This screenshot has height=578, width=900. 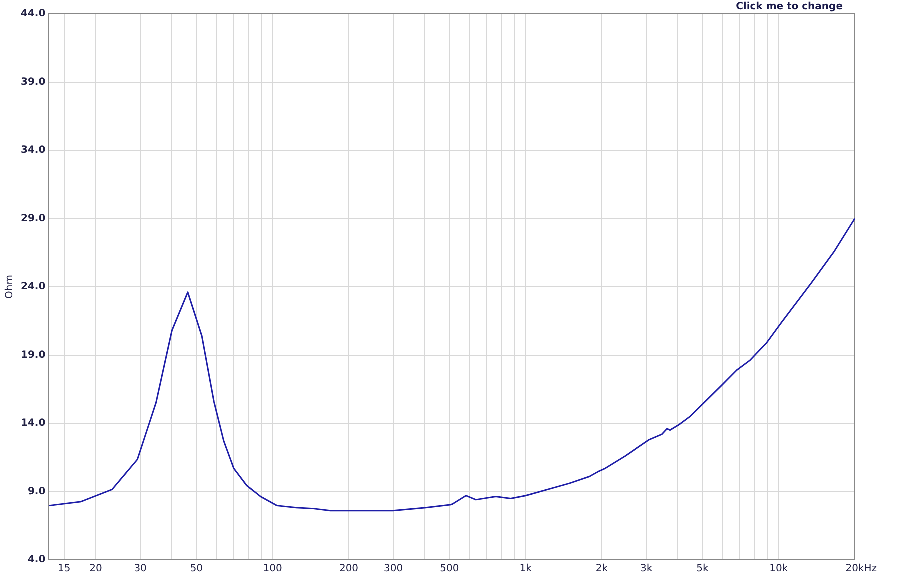 What do you see at coordinates (37, 560) in the screenshot?
I see `y-tick-label: 4.0` at bounding box center [37, 560].